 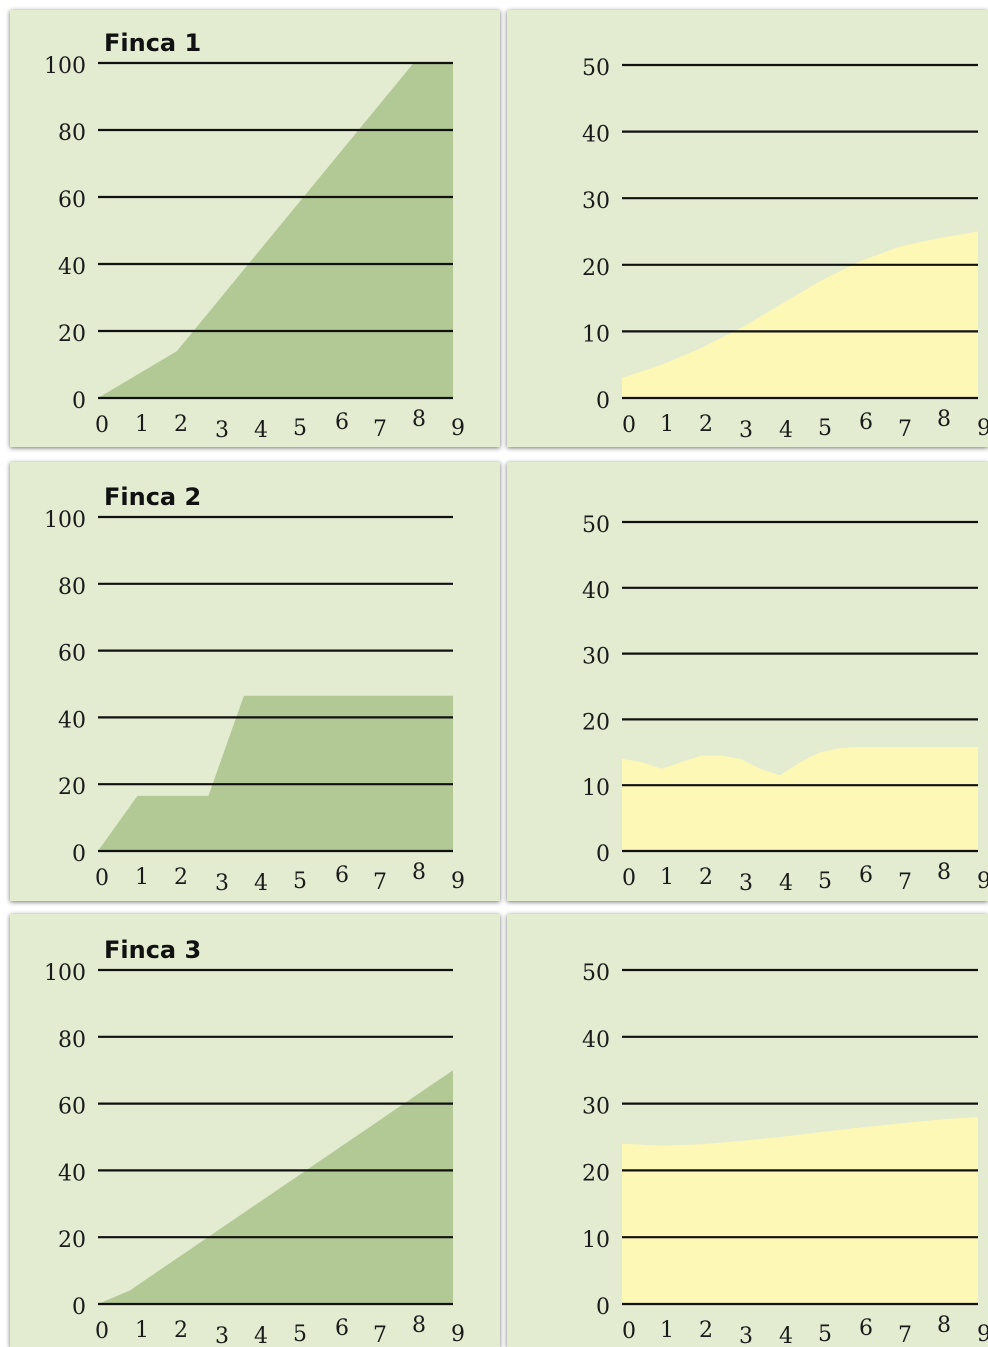 What do you see at coordinates (152, 950) in the screenshot?
I see `chart-title: Finca 3` at bounding box center [152, 950].